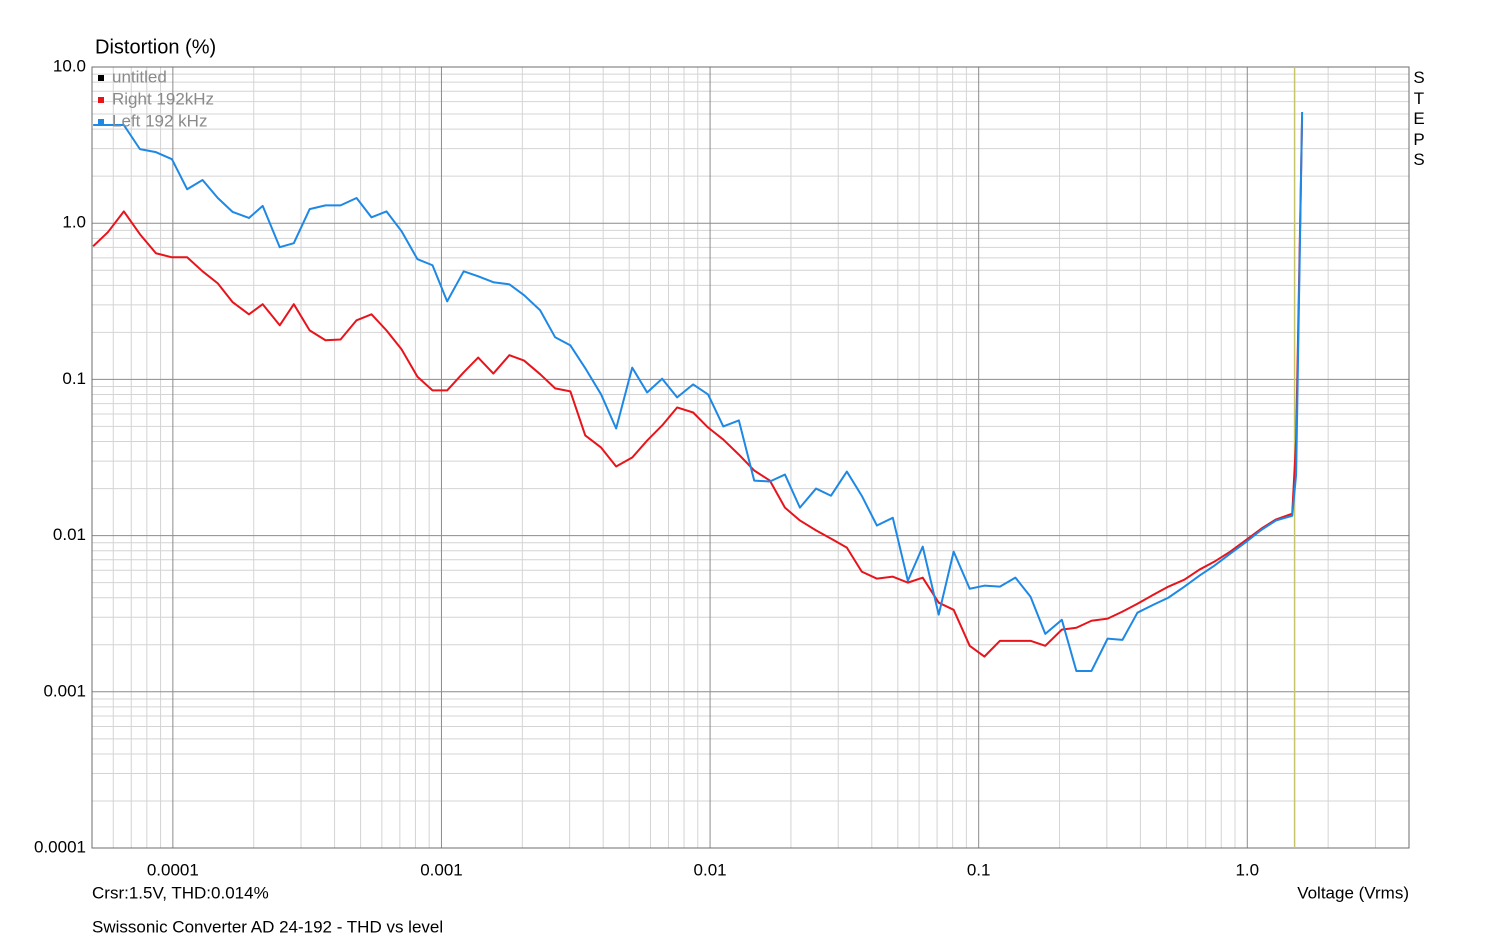 The height and width of the screenshot is (942, 1500). Describe the element at coordinates (74, 222) in the screenshot. I see `y-tick-label: 1.0` at that location.